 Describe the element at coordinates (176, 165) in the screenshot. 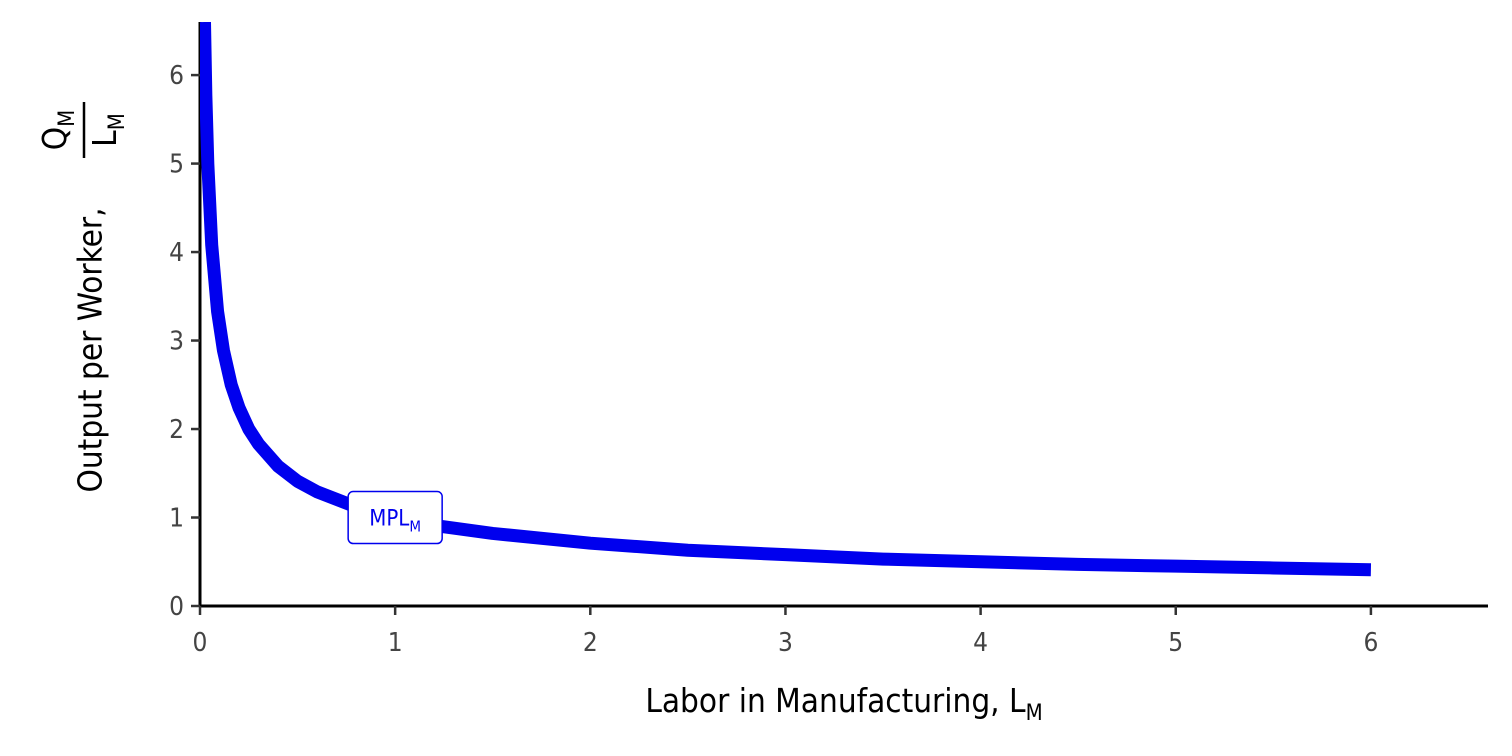

I see `y-tick-label: 5` at that location.